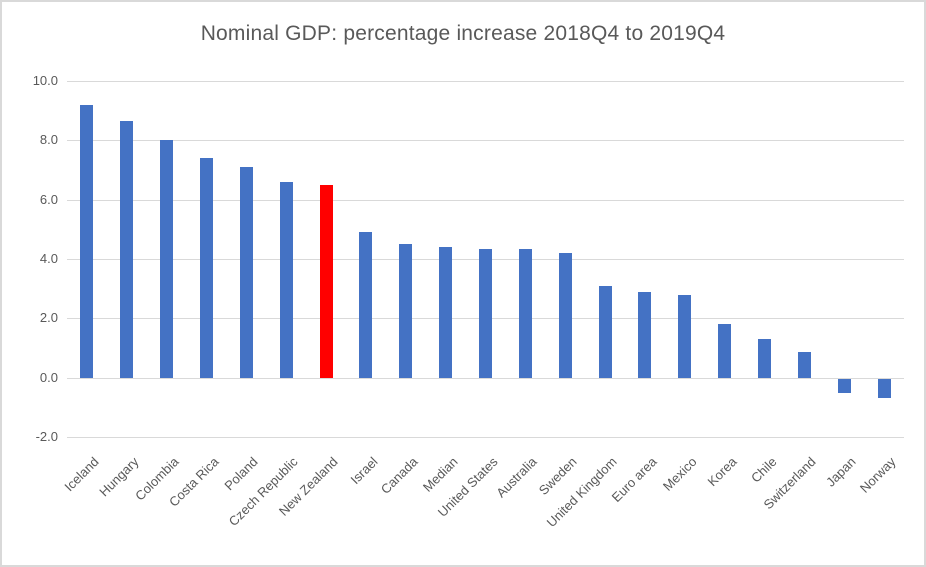  Describe the element at coordinates (844, 386) in the screenshot. I see `bar-japan` at that location.